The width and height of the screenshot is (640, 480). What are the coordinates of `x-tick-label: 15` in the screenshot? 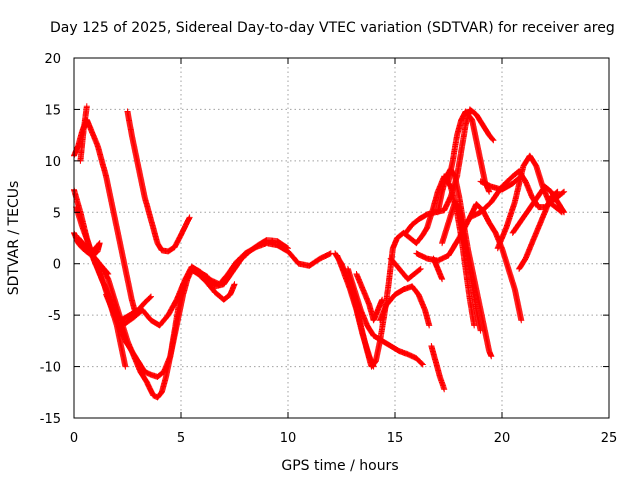 It's located at (395, 438).